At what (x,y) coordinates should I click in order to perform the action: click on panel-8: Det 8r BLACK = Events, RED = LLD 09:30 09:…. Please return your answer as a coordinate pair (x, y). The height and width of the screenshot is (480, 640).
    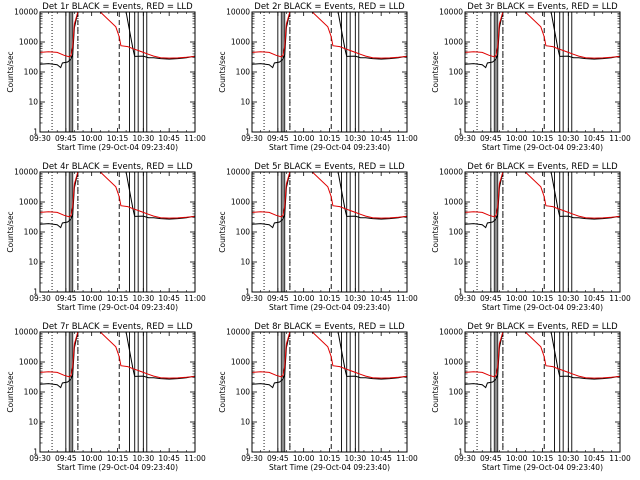
    Looking at the image, I should click on (318, 397).